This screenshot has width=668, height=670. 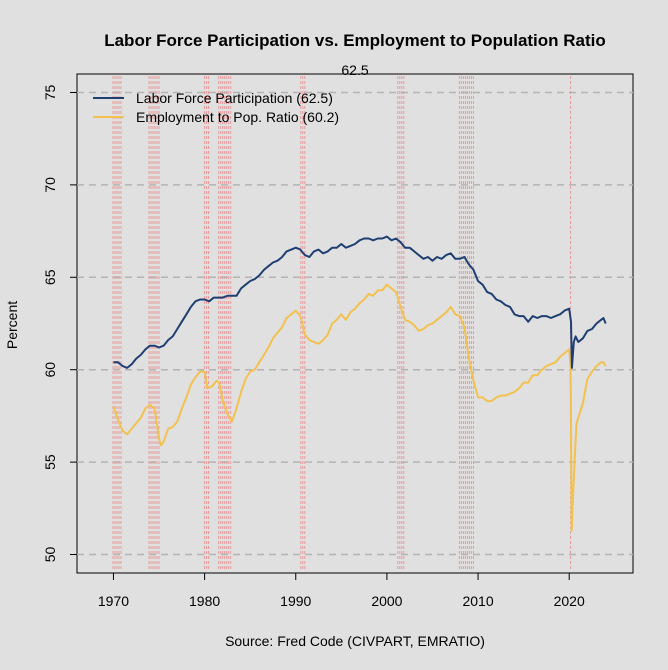 What do you see at coordinates (477, 601) in the screenshot?
I see `x-tick-label: 2010` at bounding box center [477, 601].